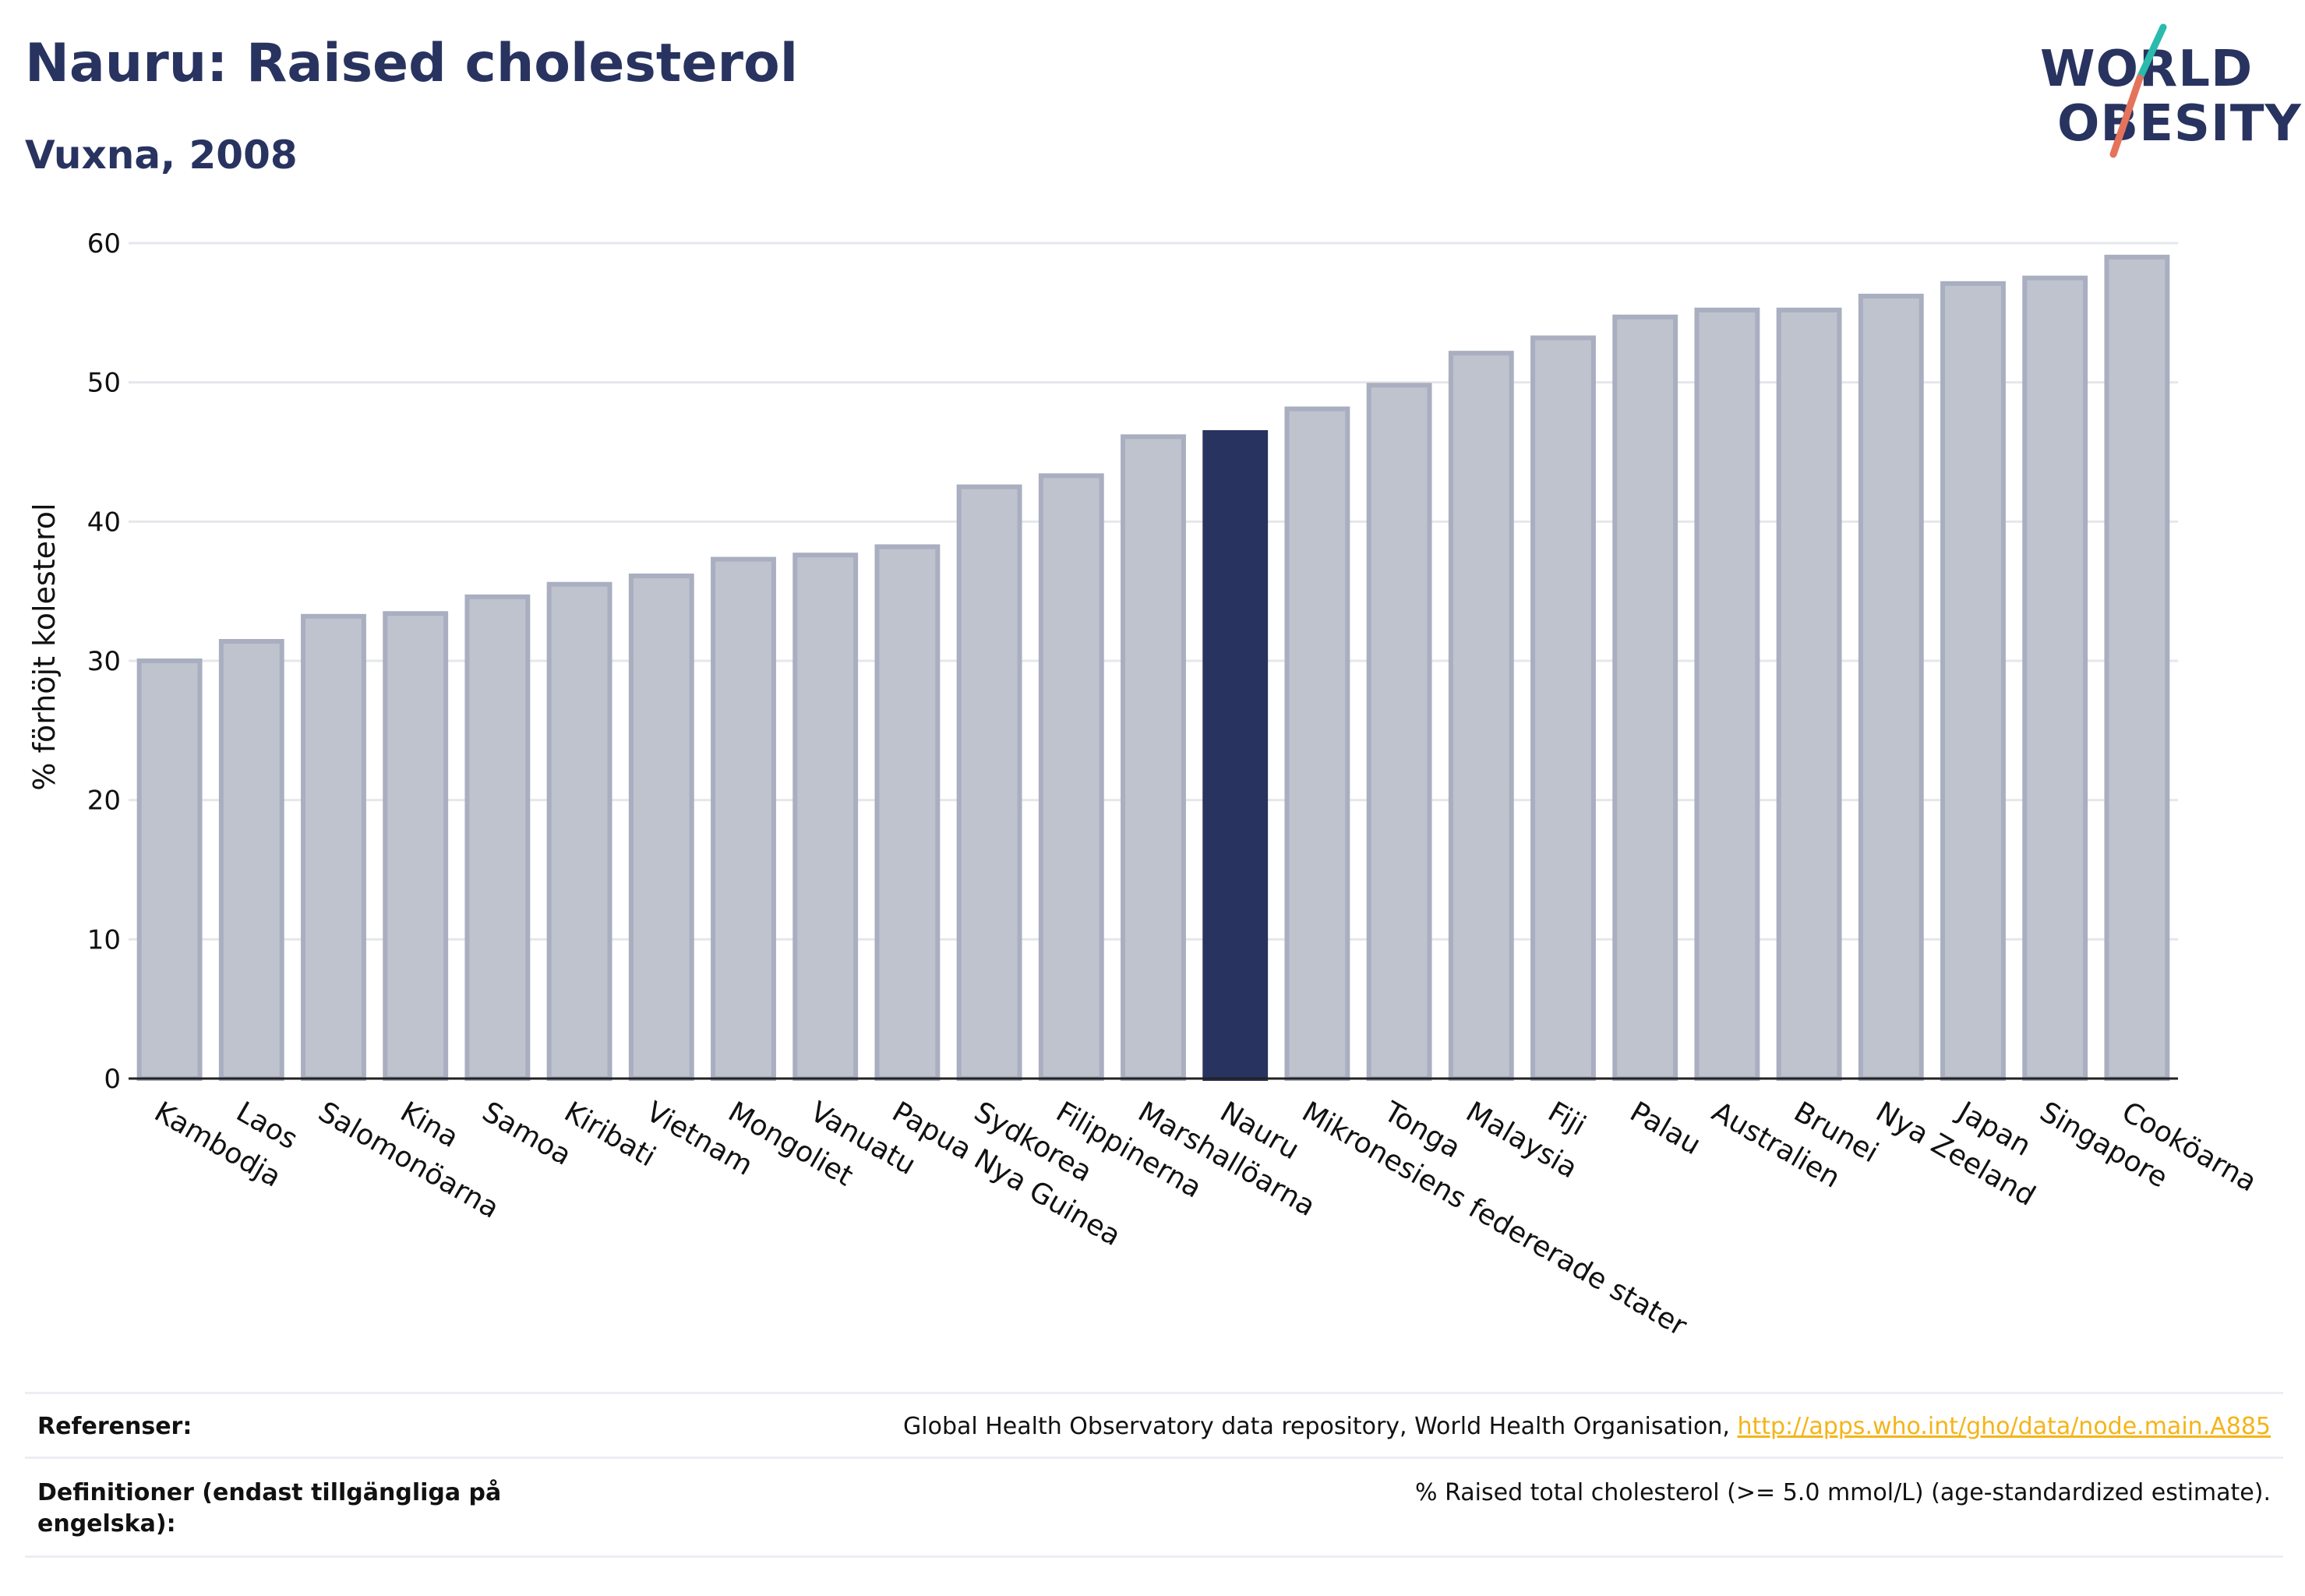 Image resolution: width=2305 pixels, height=1596 pixels. I want to click on bar-kina, so click(416, 846).